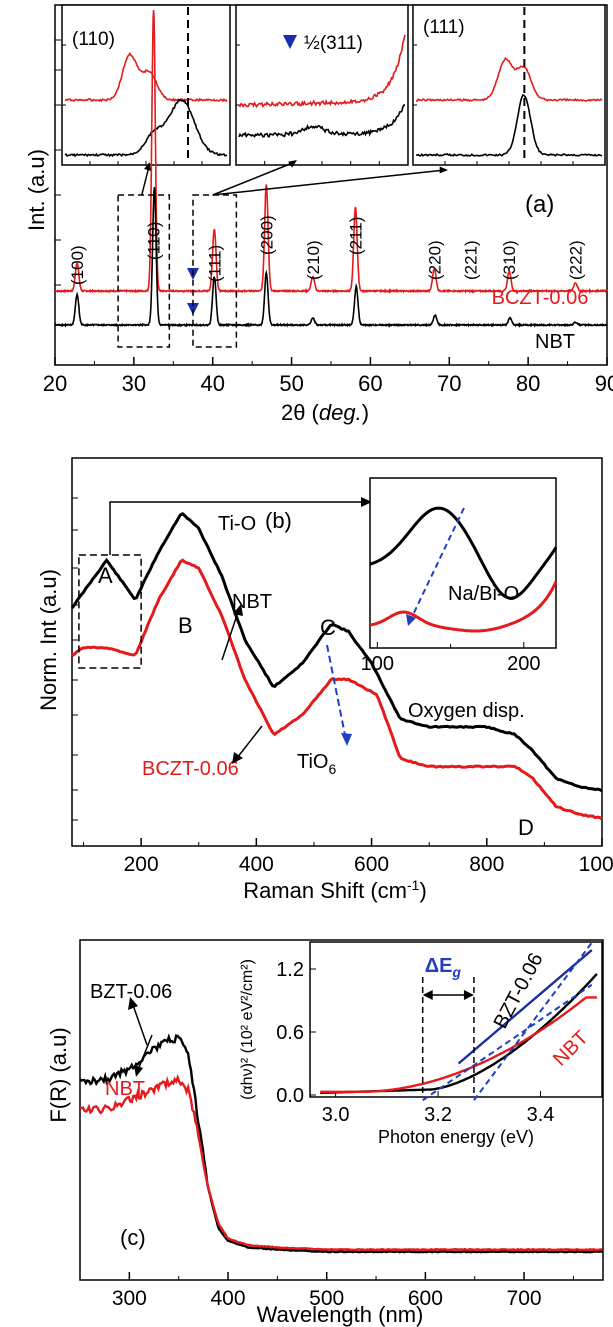  Describe the element at coordinates (346, 739) in the screenshot. I see `guide-arrow-c` at that location.